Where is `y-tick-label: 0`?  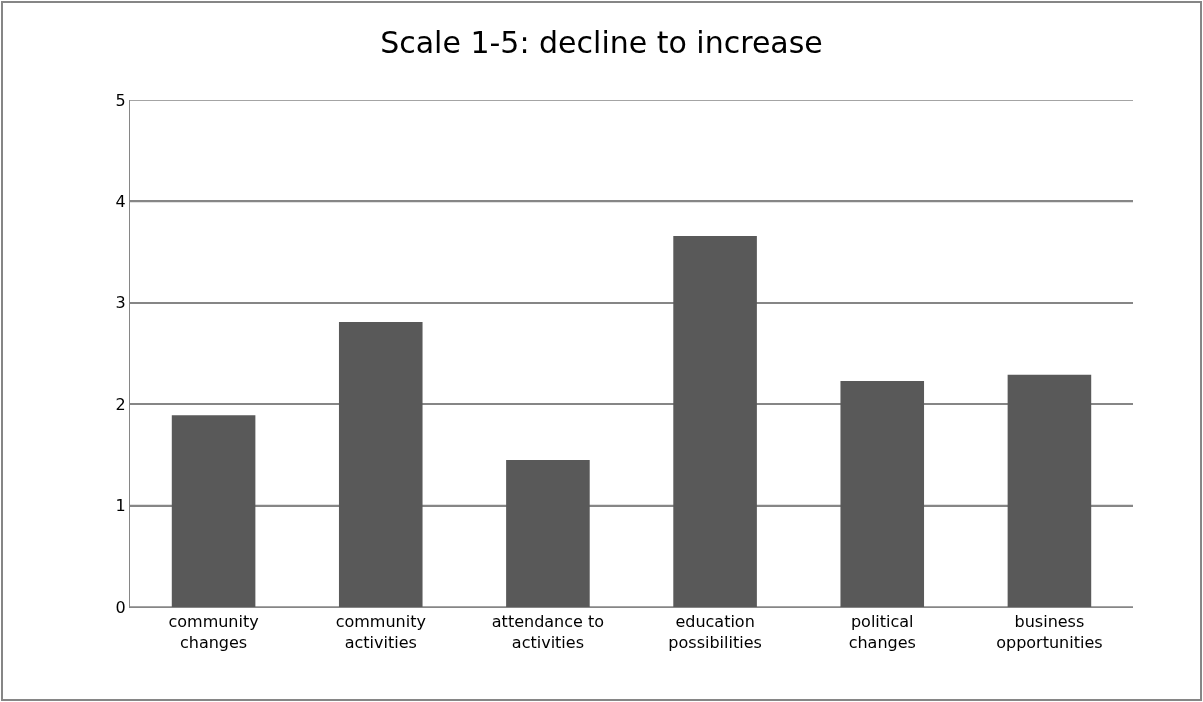
y-tick-label: 0 is located at coordinates (120, 607).